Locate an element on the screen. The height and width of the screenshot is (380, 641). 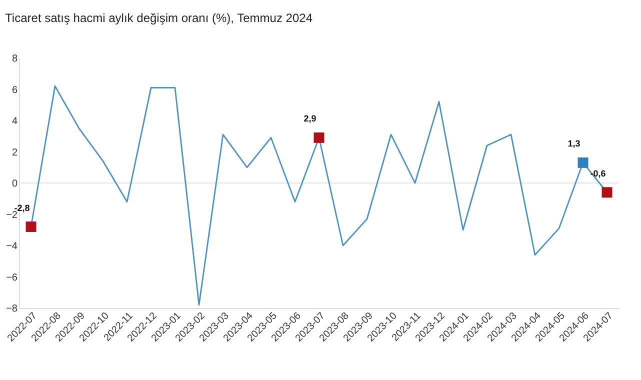
y-tick-label: 4 is located at coordinates (15, 121).